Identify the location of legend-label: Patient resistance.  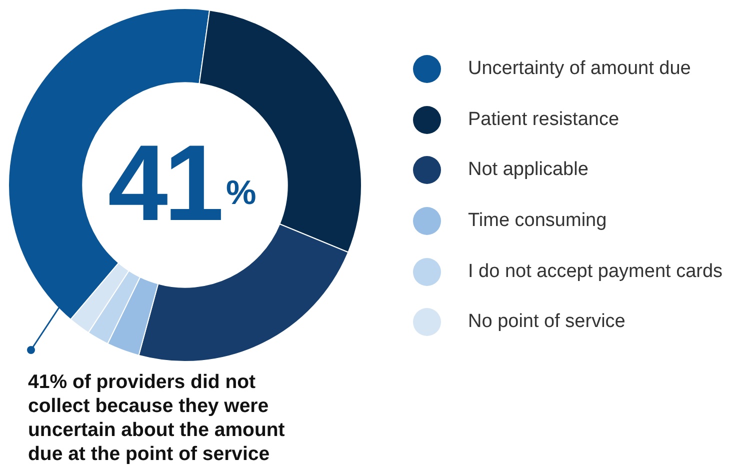
(544, 119).